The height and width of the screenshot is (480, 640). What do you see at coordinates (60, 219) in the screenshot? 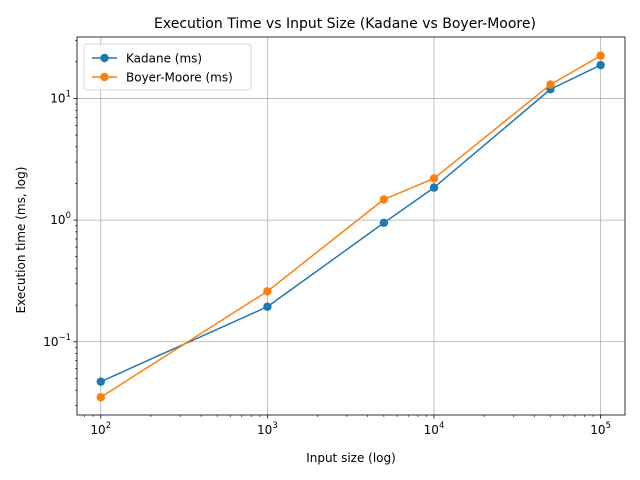
I see `y-tick-label: 10⁰` at bounding box center [60, 219].